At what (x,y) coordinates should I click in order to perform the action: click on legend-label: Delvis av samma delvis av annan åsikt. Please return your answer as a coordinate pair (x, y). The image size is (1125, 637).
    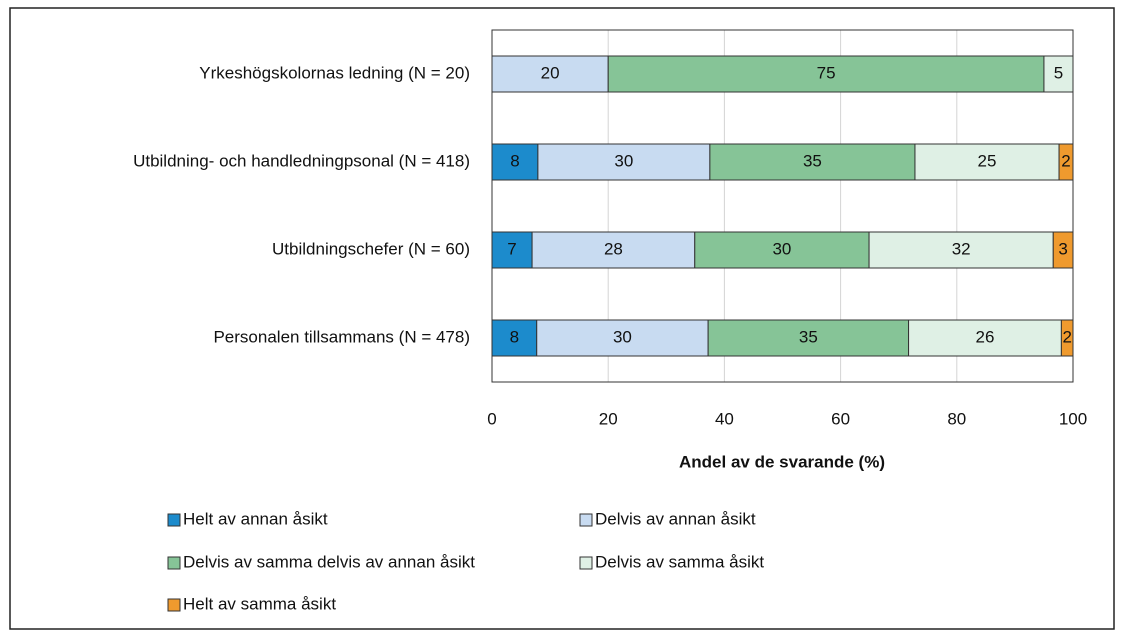
    Looking at the image, I should click on (329, 561).